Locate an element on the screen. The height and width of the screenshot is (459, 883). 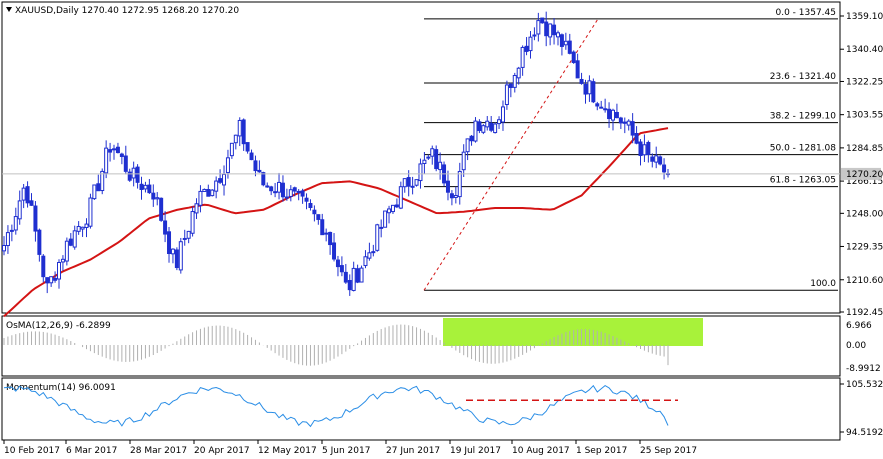
price-tick-label: 1322.25 is located at coordinates (864, 82).